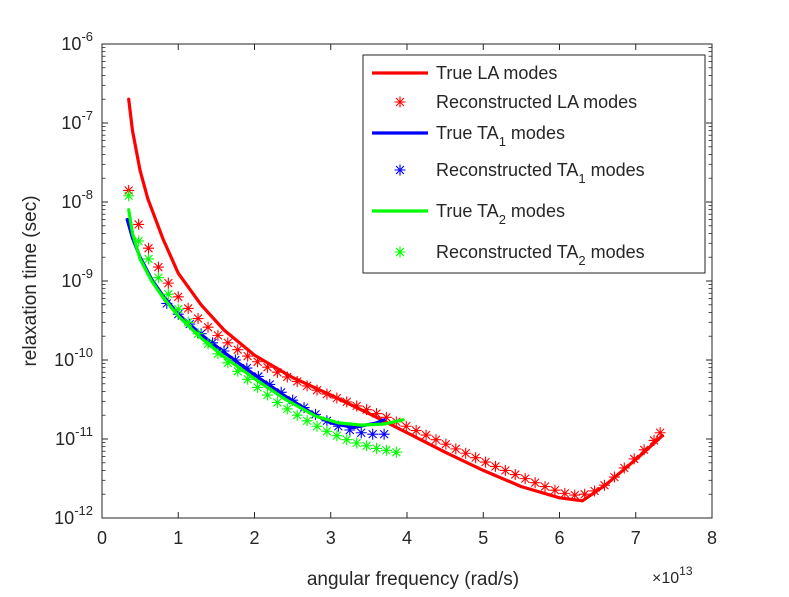 Image resolution: width=789 pixels, height=597 pixels. Describe the element at coordinates (84, 431) in the screenshot. I see `y-tick-exponent: -11` at that location.